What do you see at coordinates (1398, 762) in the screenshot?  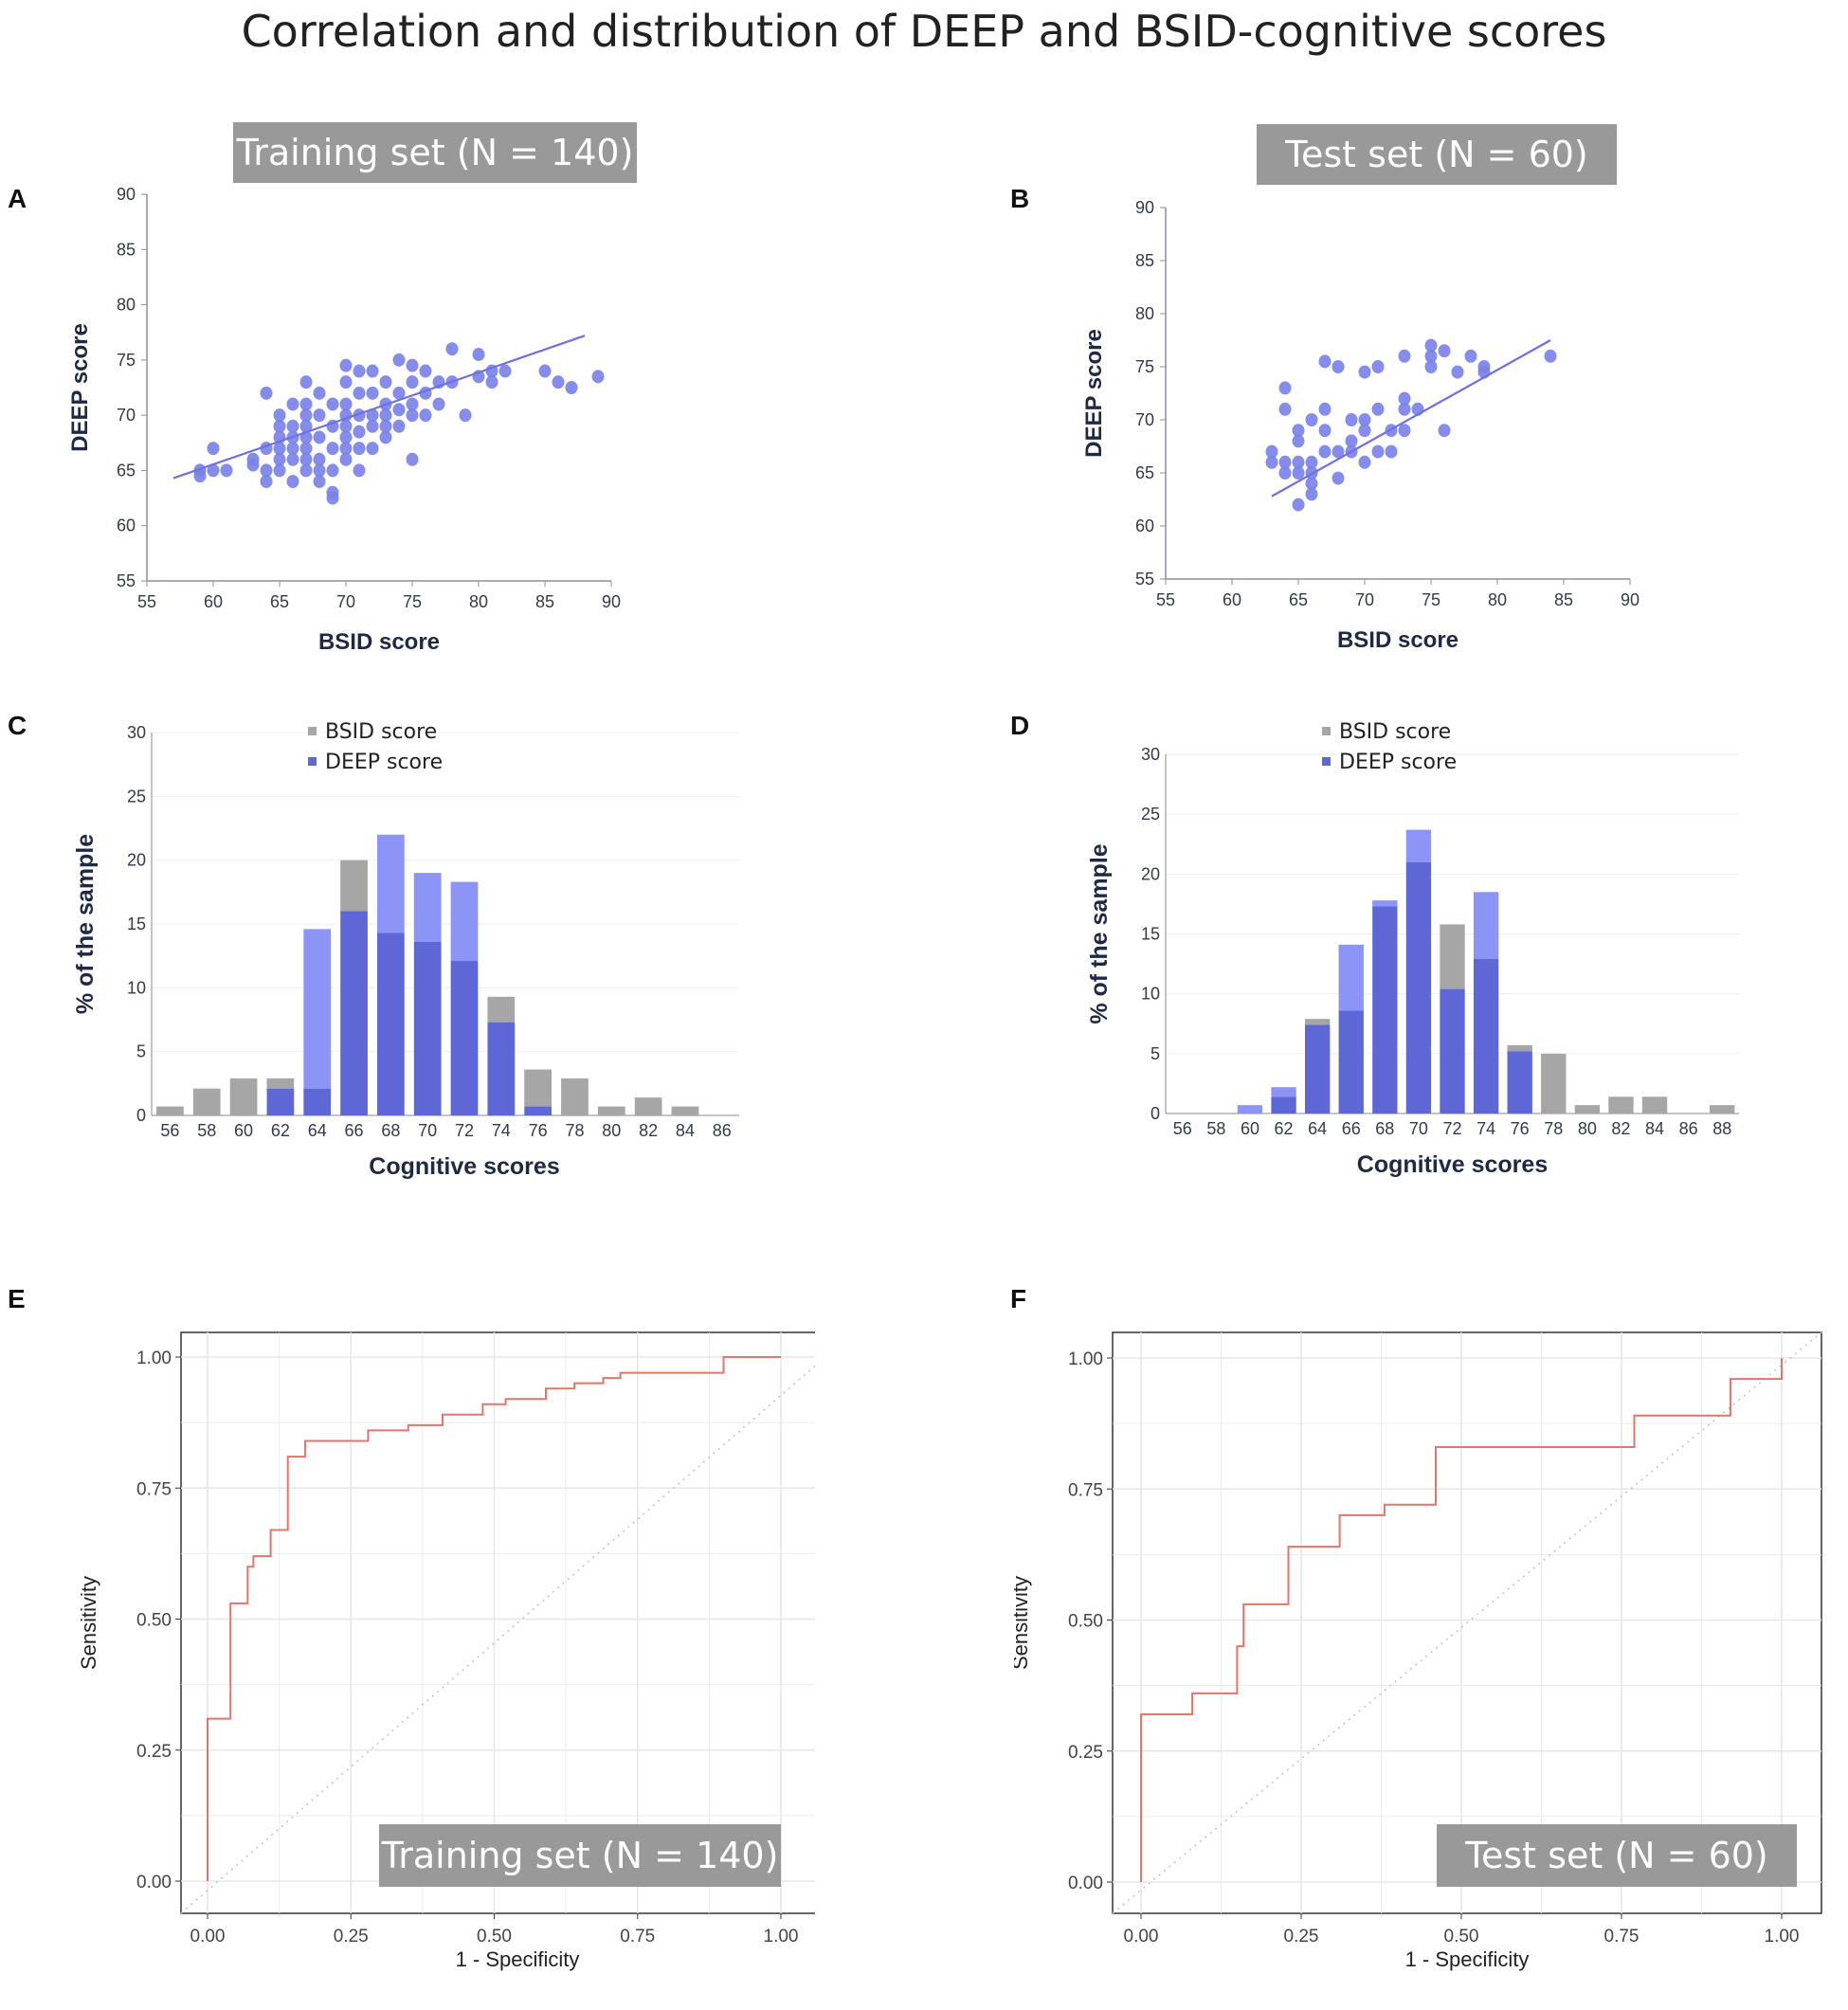 I see `legend-label-deep: DEEP score` at bounding box center [1398, 762].